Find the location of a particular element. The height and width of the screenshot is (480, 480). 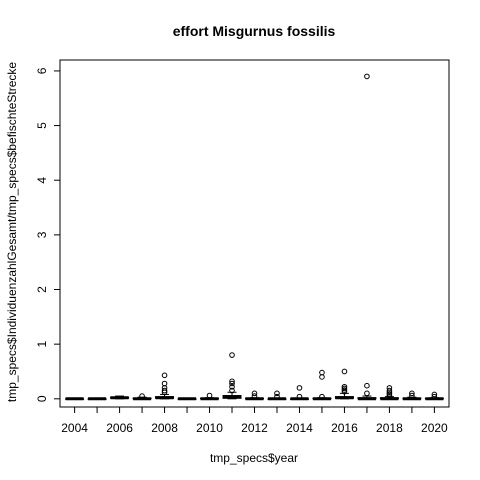

x-tick-label: 2012 is located at coordinates (254, 428).